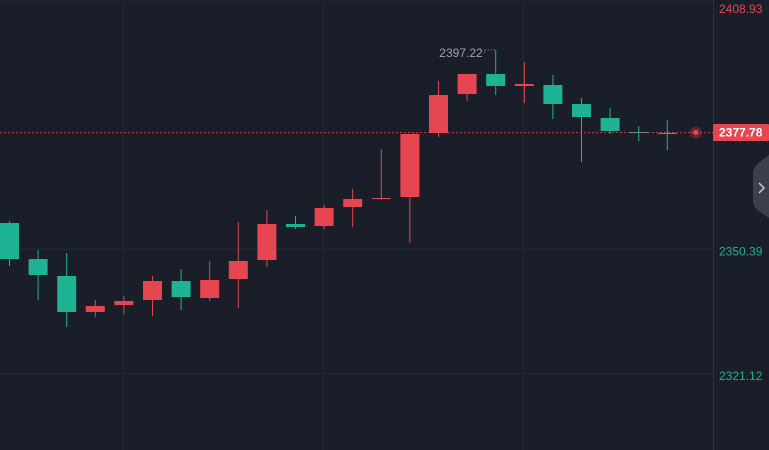 The width and height of the screenshot is (769, 450). I want to click on last-price-label: 2377.78, so click(741, 133).